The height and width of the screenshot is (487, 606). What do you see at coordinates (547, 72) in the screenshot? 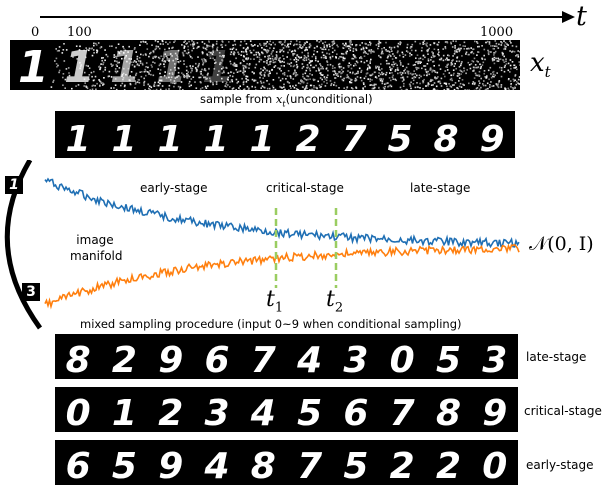
I see `xt-subscript: t` at bounding box center [547, 72].